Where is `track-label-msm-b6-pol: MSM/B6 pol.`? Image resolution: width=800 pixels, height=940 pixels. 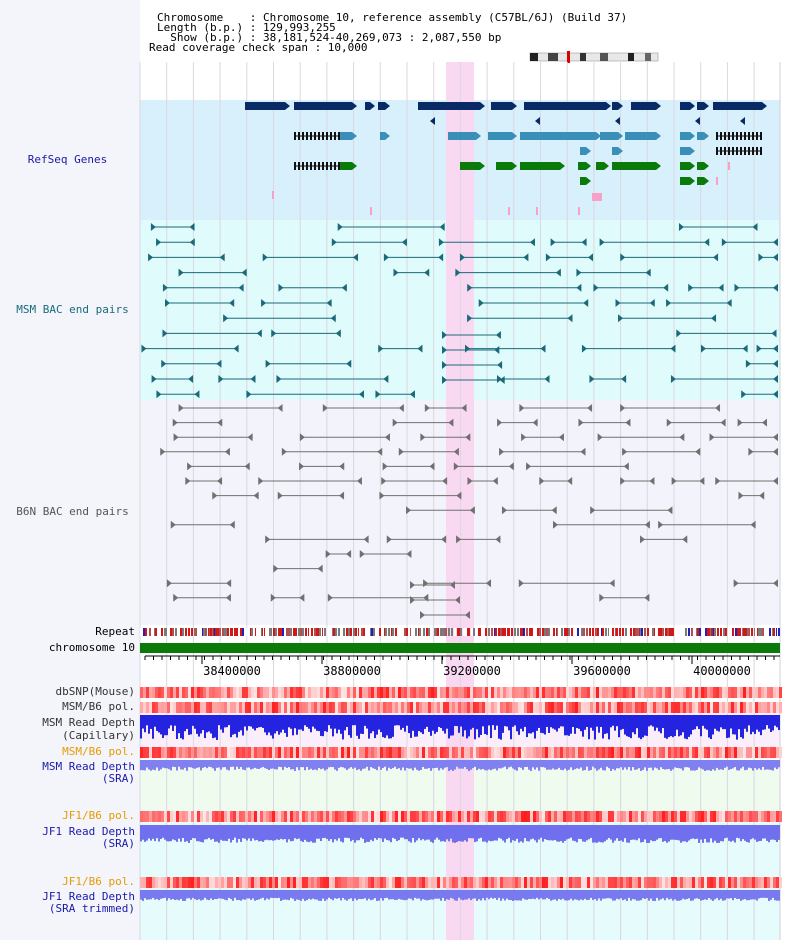 track-label-msm-b6-pol: MSM/B6 pol. is located at coordinates (98, 706).